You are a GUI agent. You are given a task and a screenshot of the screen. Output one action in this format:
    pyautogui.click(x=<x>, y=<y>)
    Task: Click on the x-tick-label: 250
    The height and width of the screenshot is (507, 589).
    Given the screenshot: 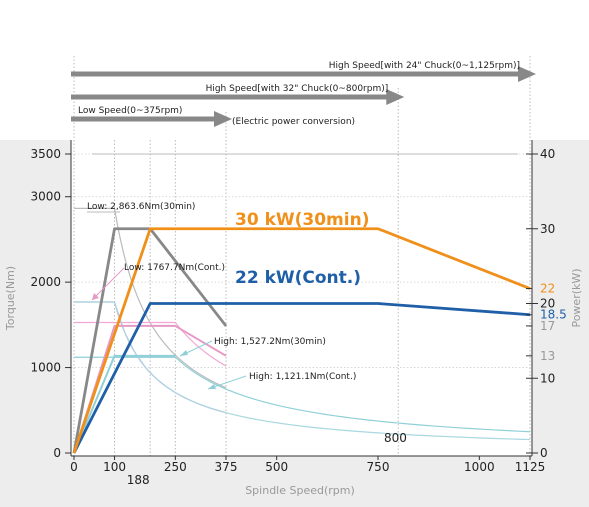 What is the action you would take?
    pyautogui.click(x=175, y=467)
    